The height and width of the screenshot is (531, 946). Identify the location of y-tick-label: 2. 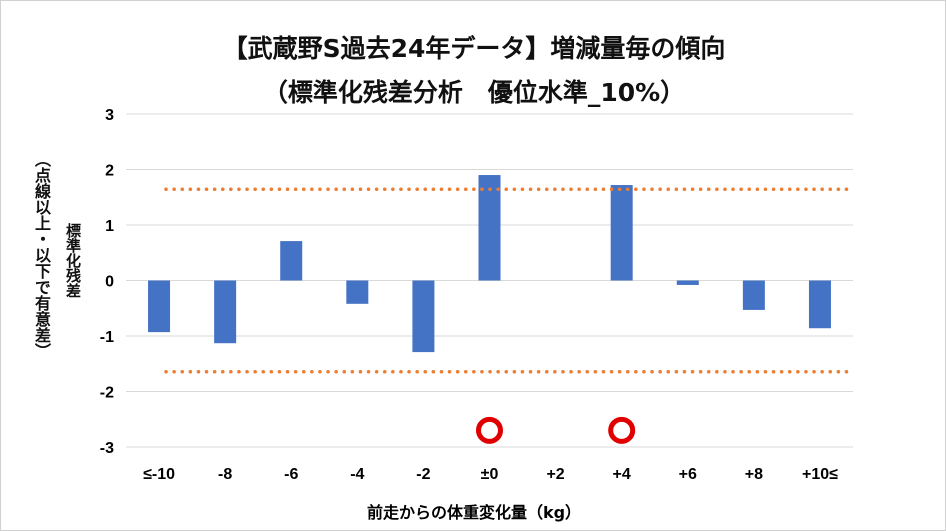
(109, 171).